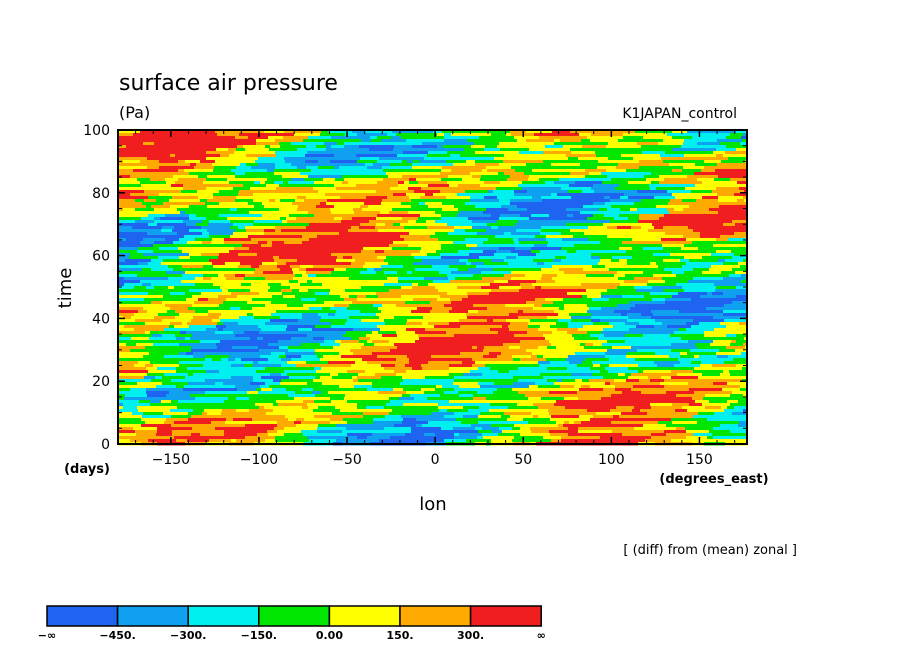  Describe the element at coordinates (432, 504) in the screenshot. I see `x-axis-label: lon` at that location.